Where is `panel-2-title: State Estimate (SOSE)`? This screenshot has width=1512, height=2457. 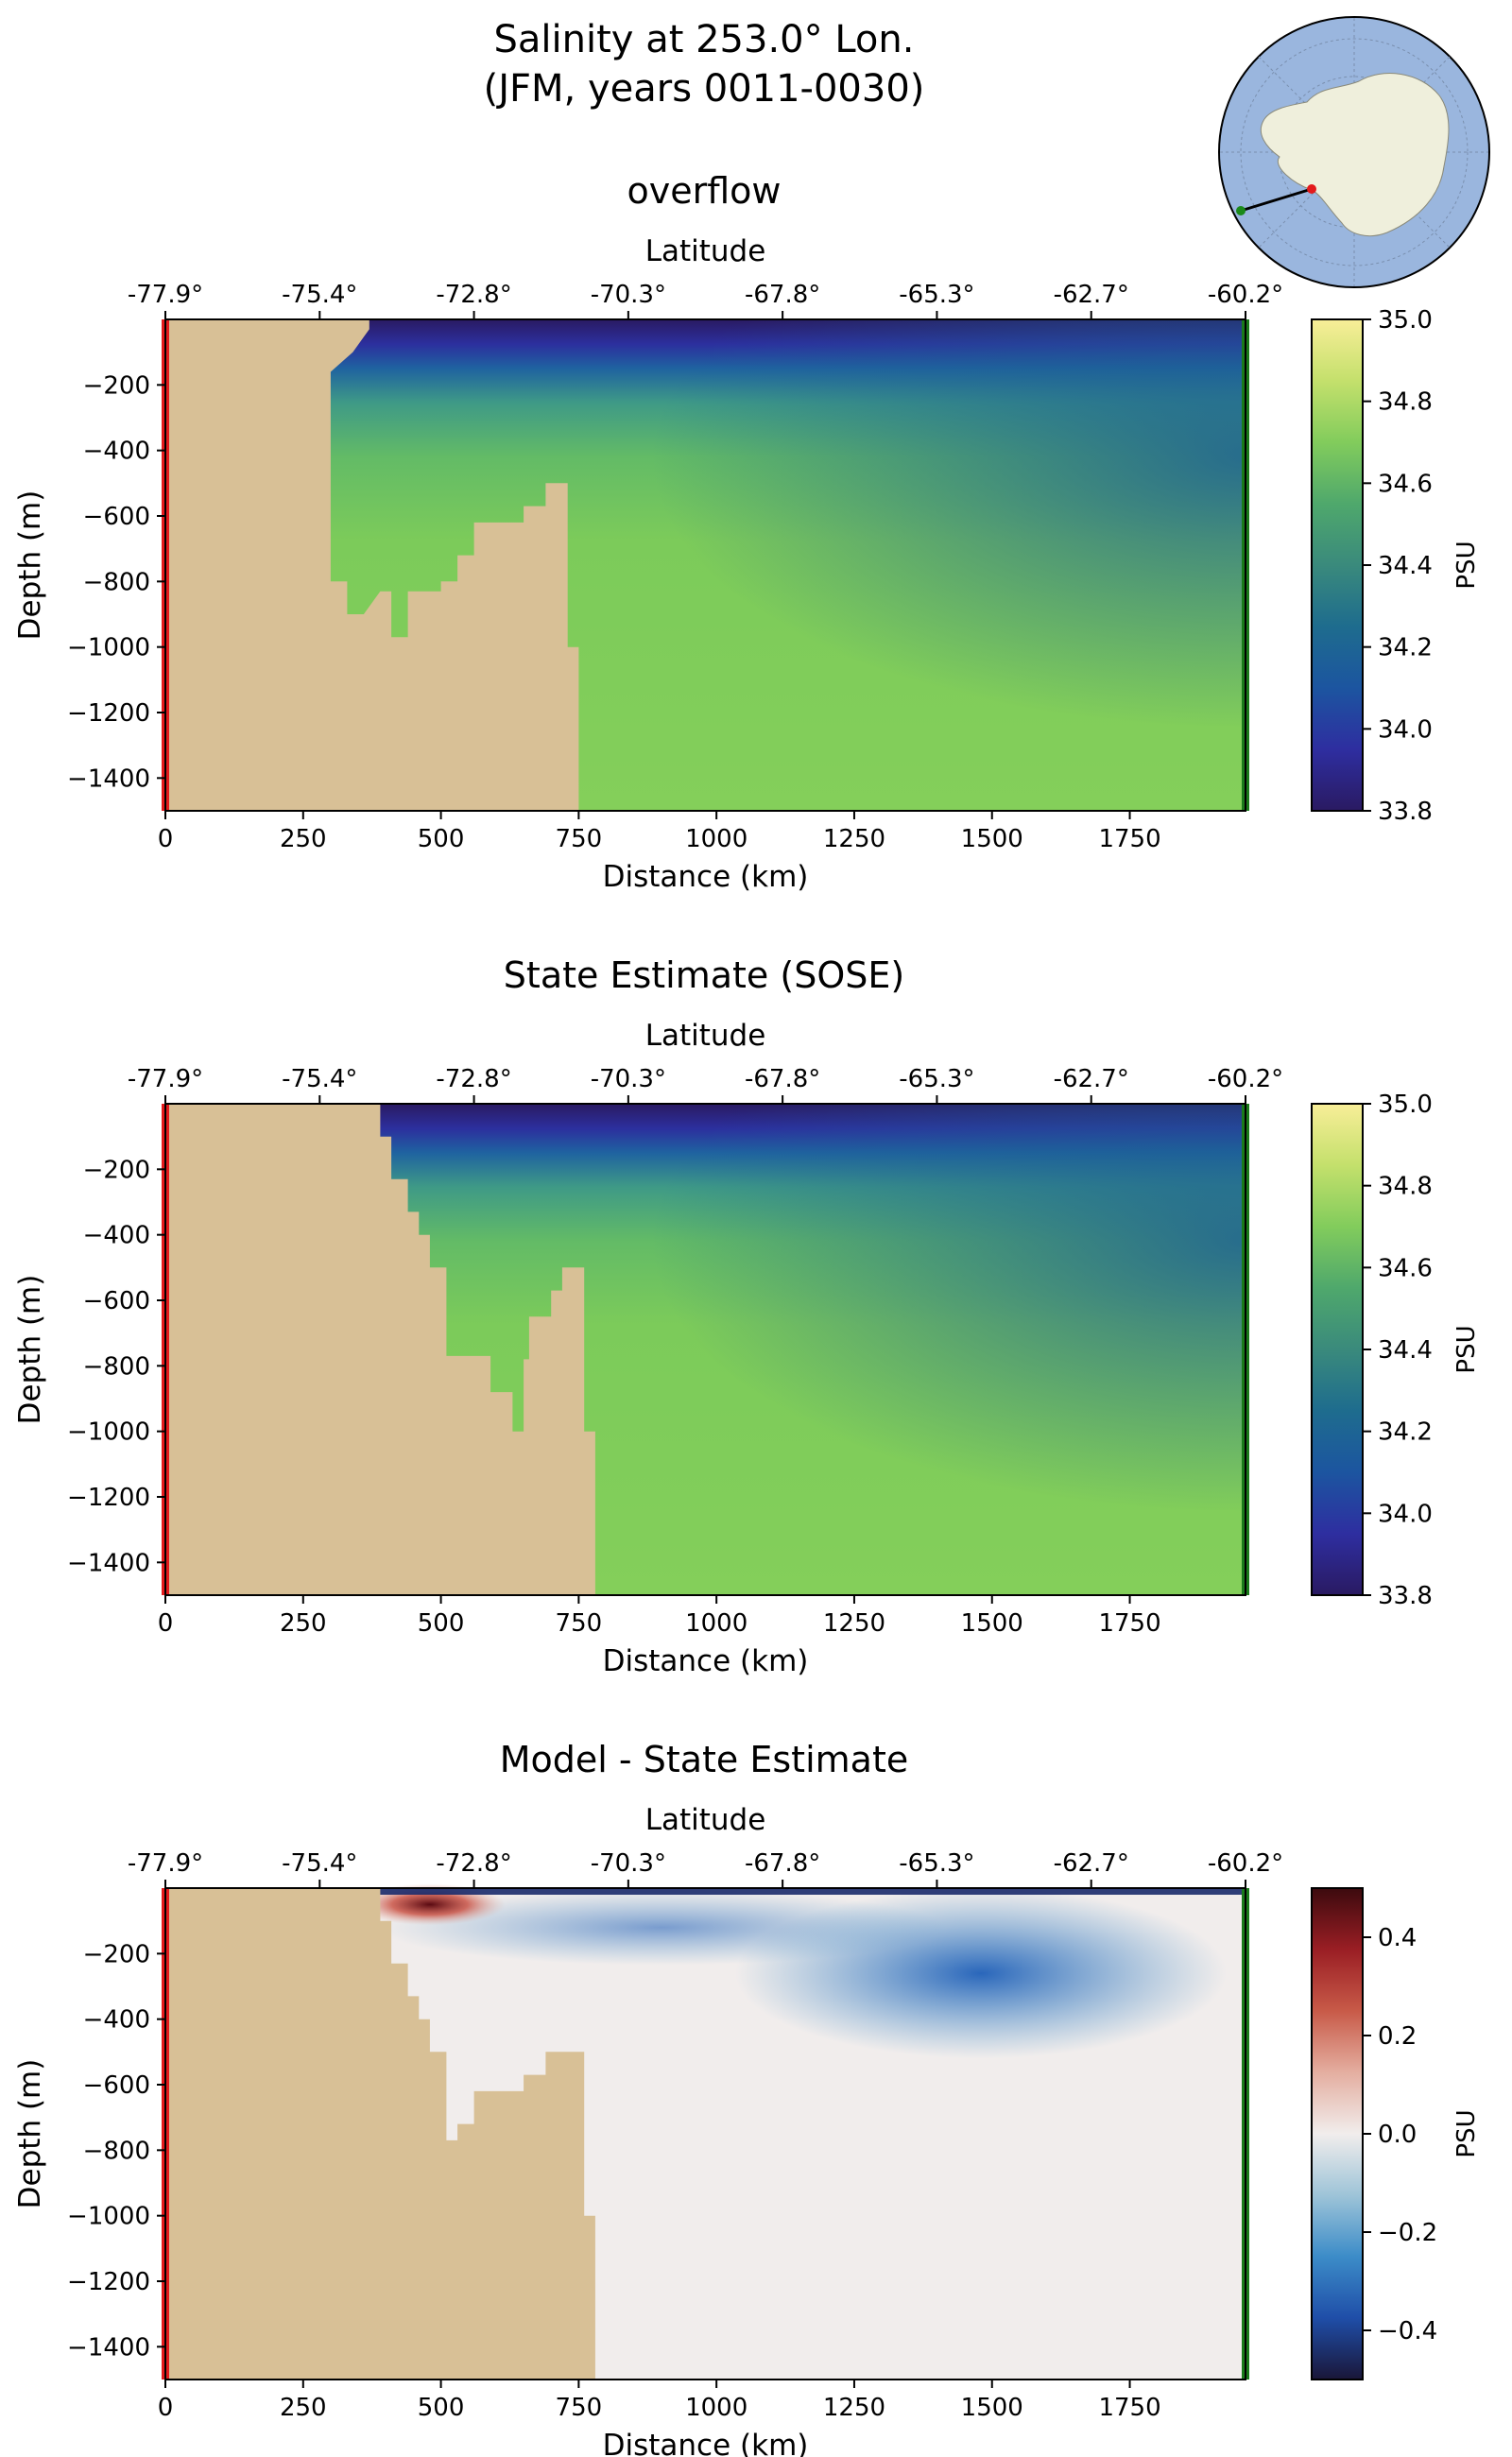
panel-2-title: State Estimate (SOSE) is located at coordinates (704, 975).